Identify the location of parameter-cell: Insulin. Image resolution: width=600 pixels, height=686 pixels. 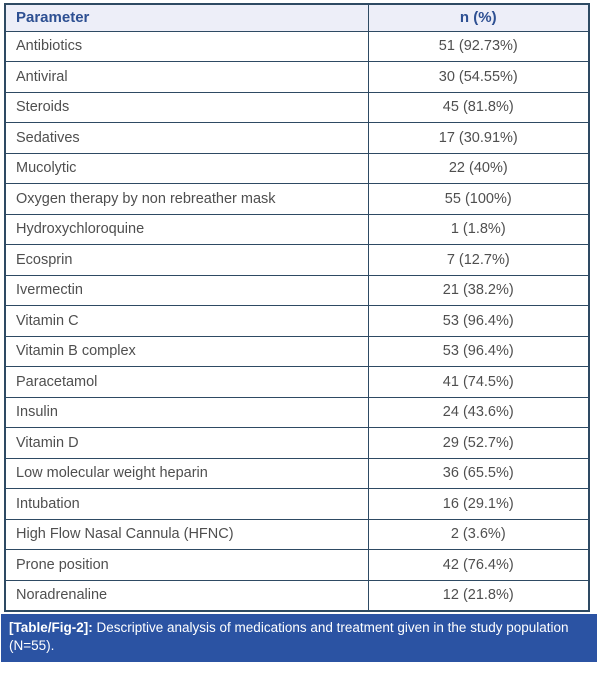
(186, 412).